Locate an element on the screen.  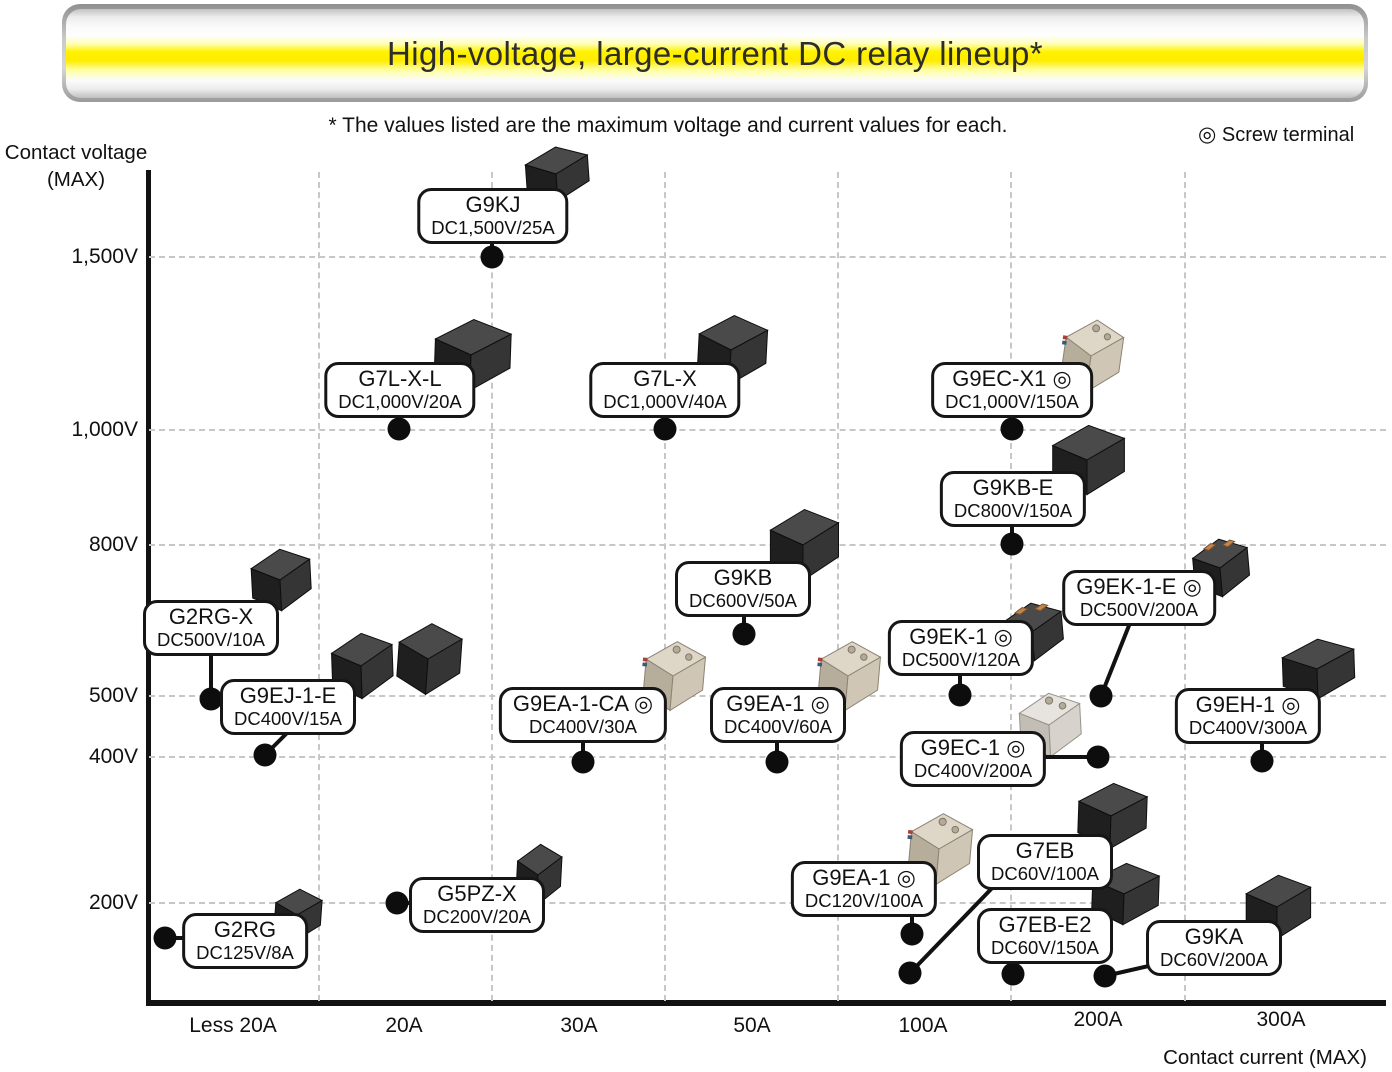
relay-model: G9EC-1 ◎ is located at coordinates (973, 747).